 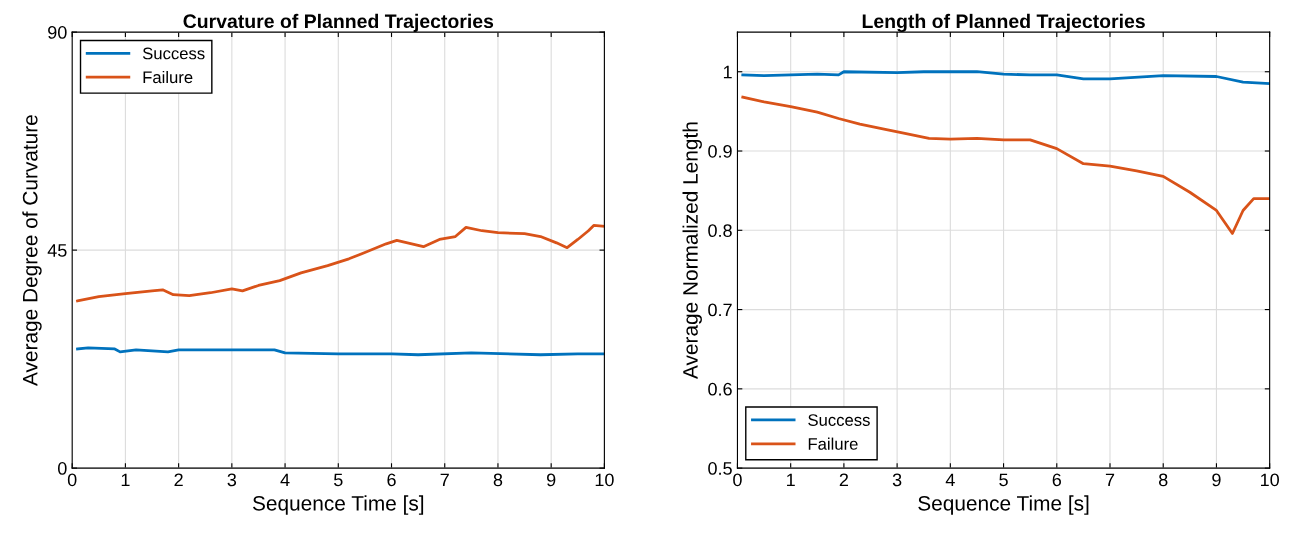 What do you see at coordinates (727, 72) in the screenshot?
I see `y-tick-label: 1` at bounding box center [727, 72].